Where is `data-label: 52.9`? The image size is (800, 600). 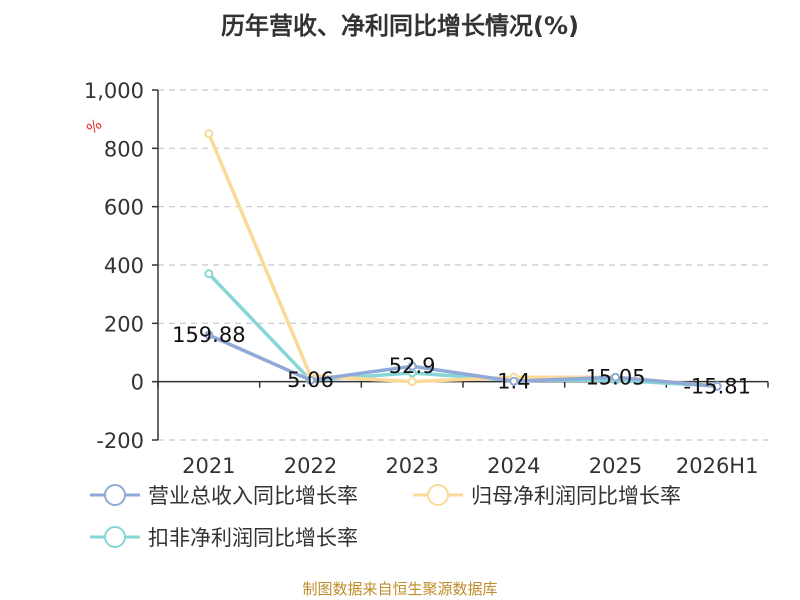 data-label: 52.9 is located at coordinates (412, 366).